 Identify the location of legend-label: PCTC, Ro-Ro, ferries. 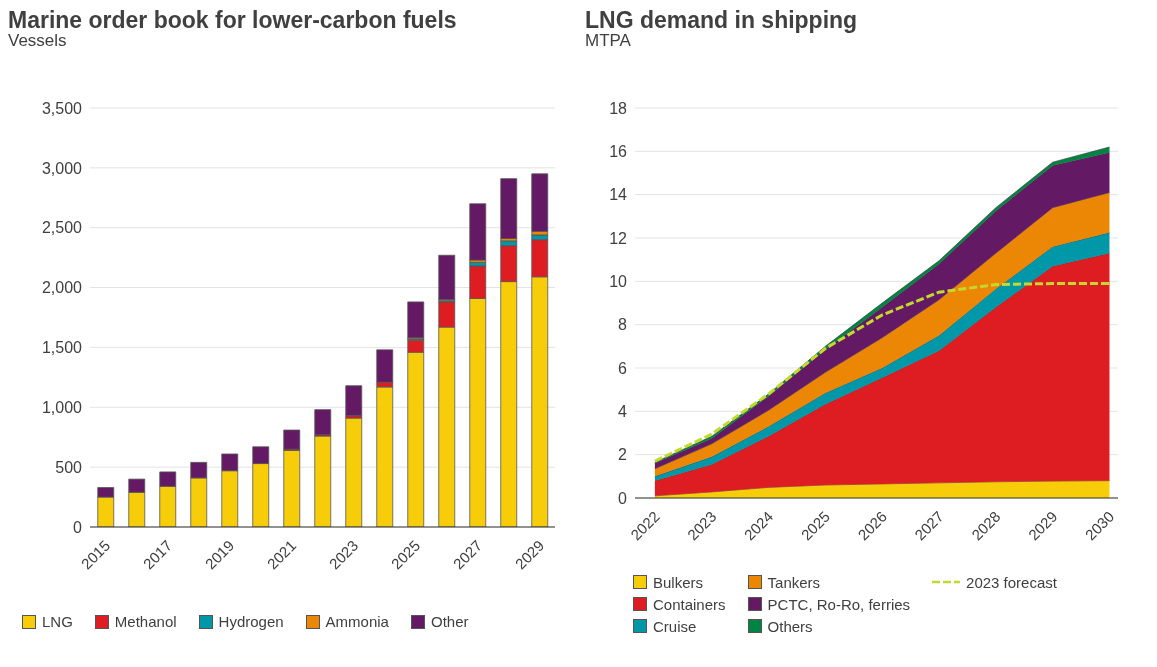
(839, 604).